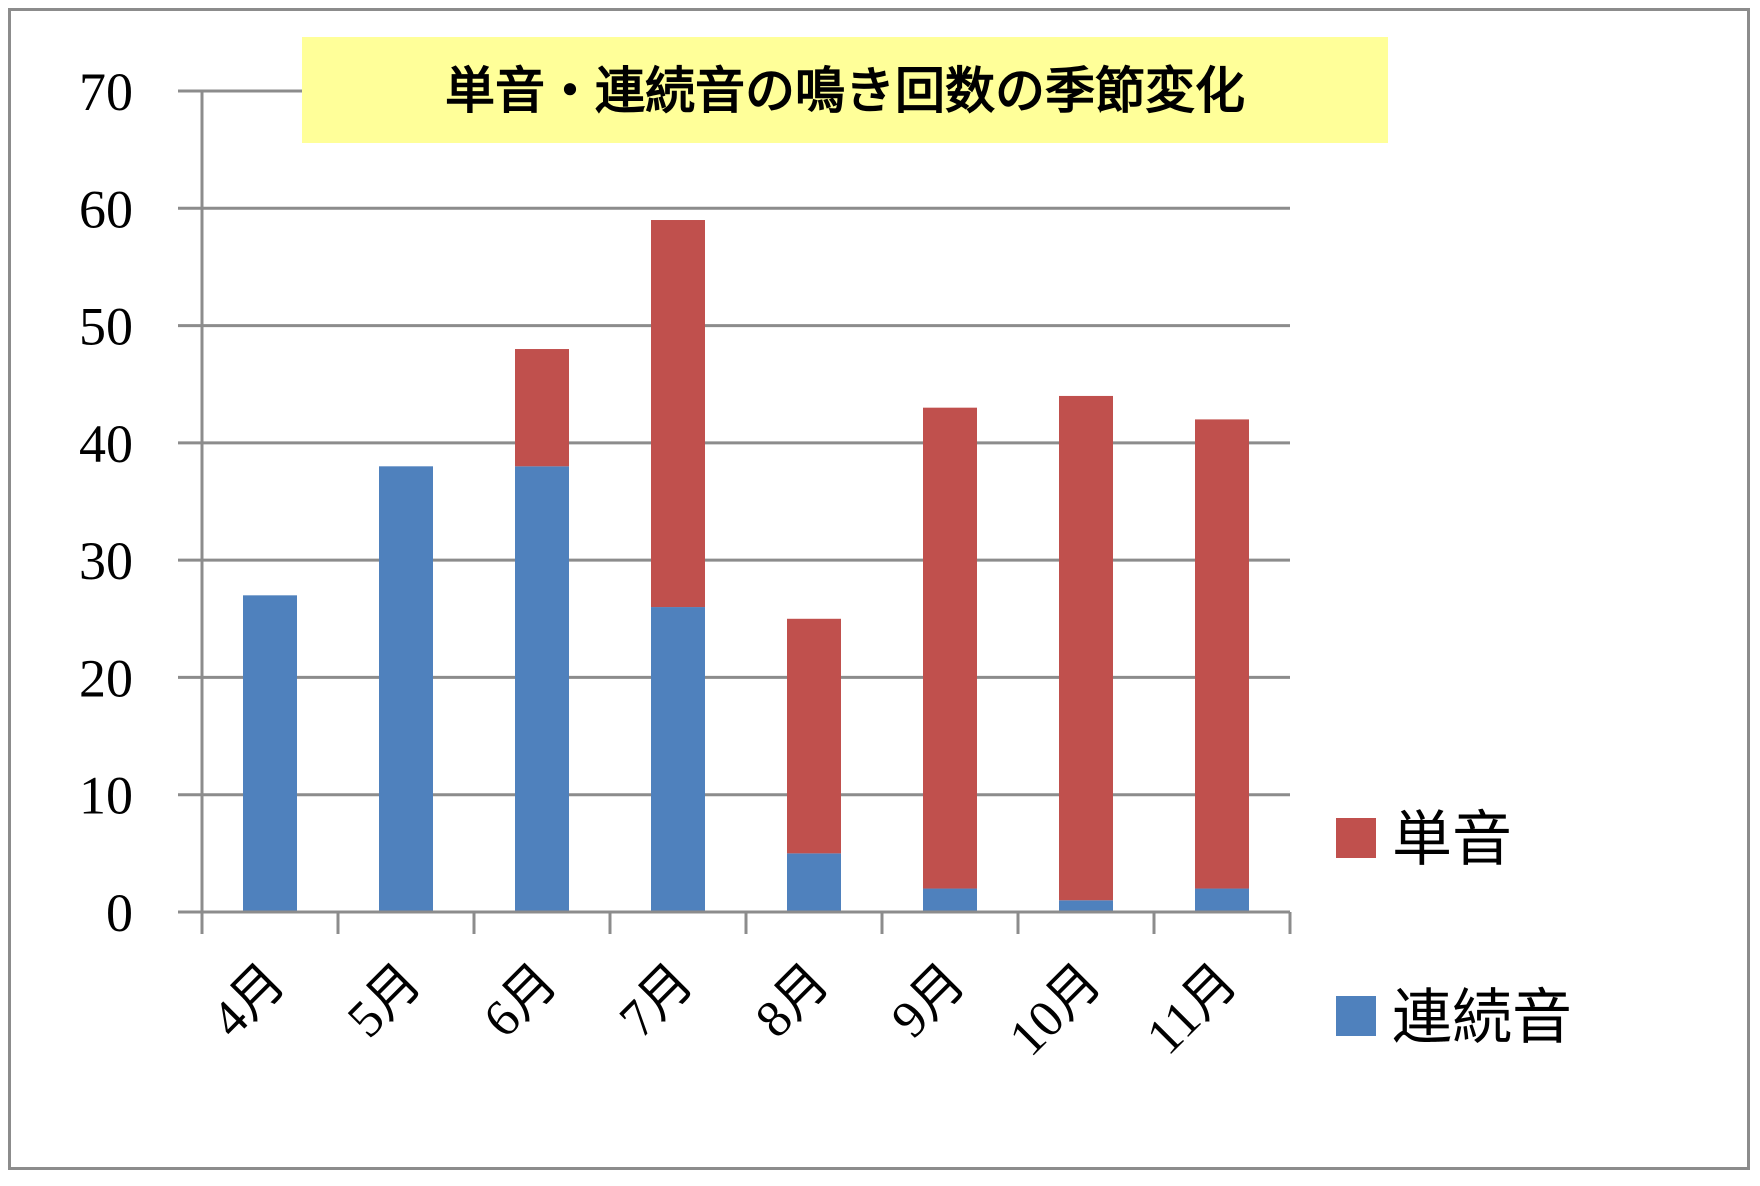  What do you see at coordinates (656, 1000) in the screenshot?
I see `x-tick-label: 7月` at bounding box center [656, 1000].